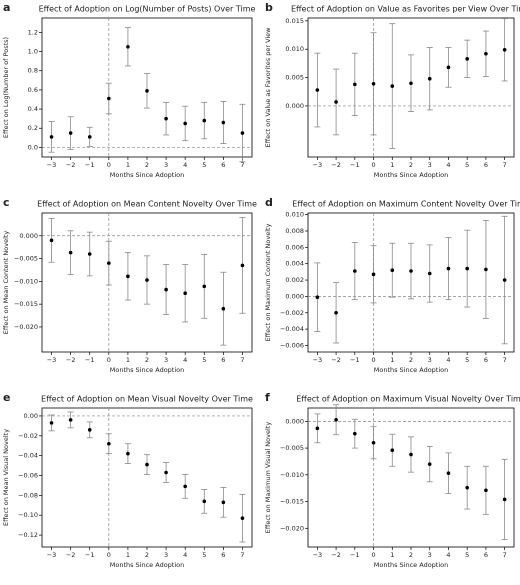  I want to click on panel-letter: a, so click(6, 7).